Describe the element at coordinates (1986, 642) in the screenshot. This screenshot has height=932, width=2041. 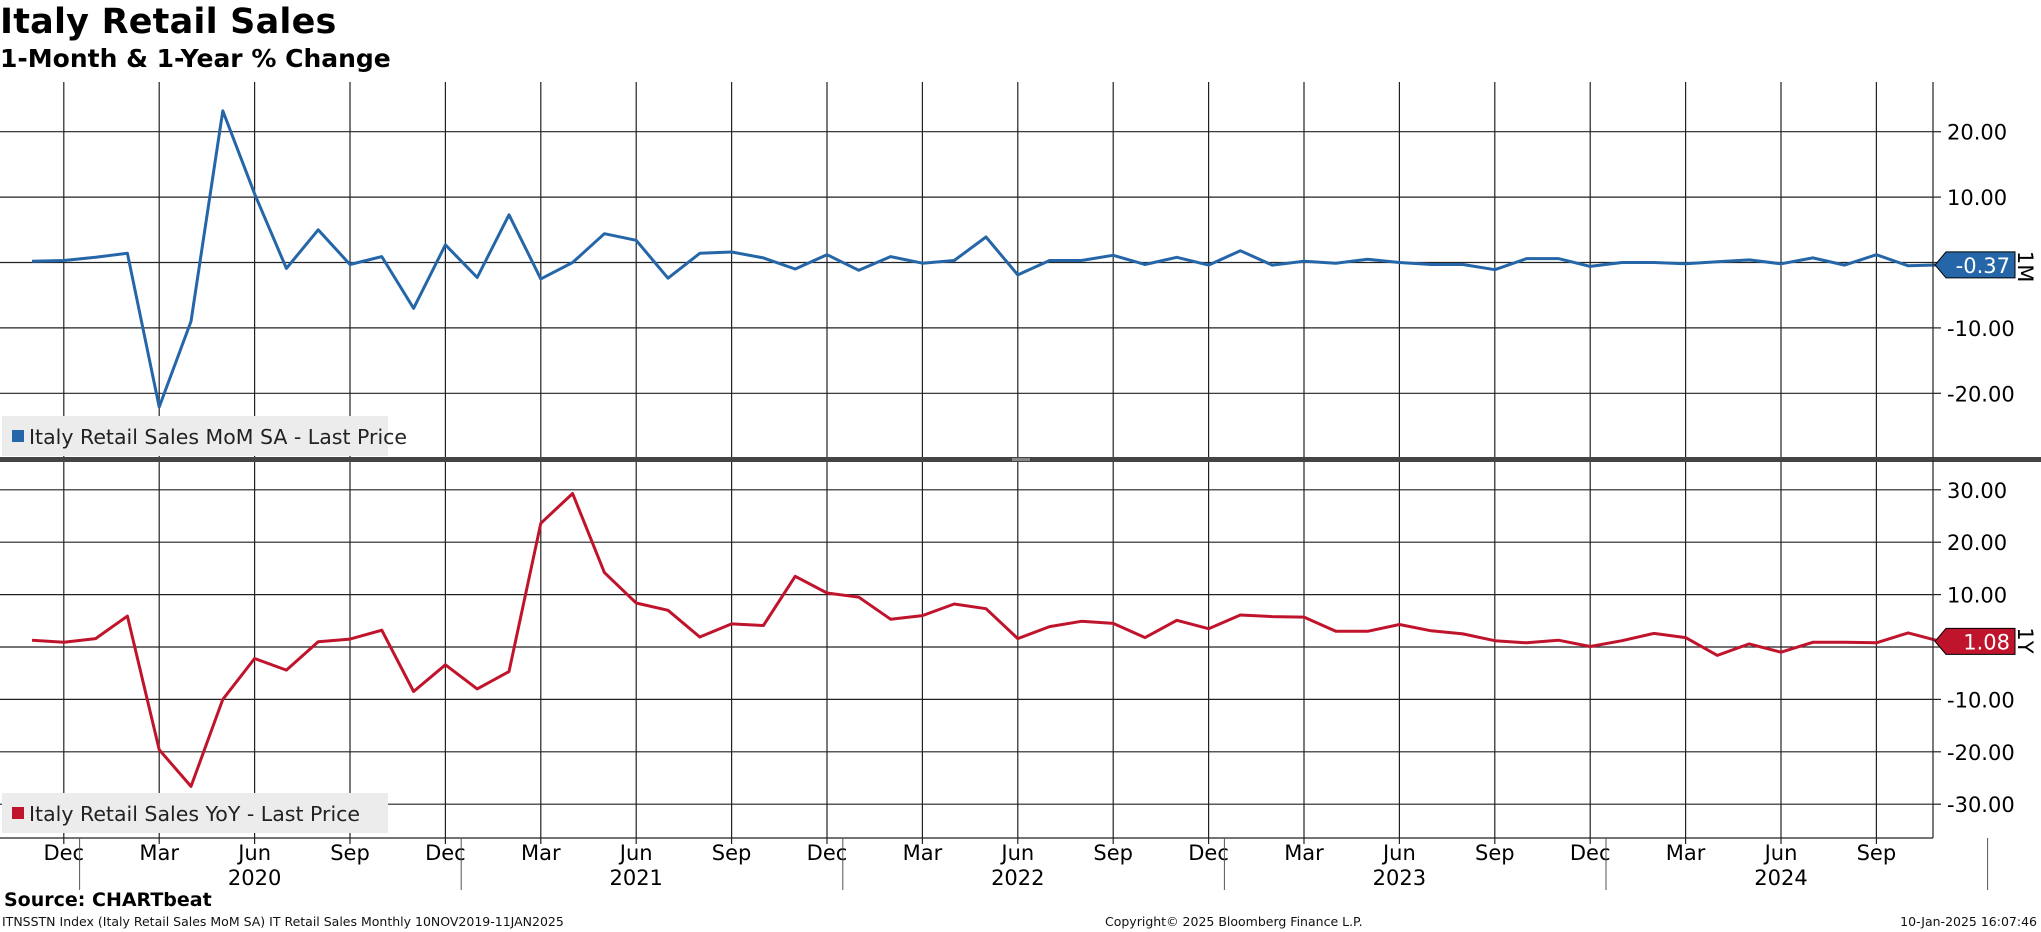
I see `last-value-label: 1.08` at that location.